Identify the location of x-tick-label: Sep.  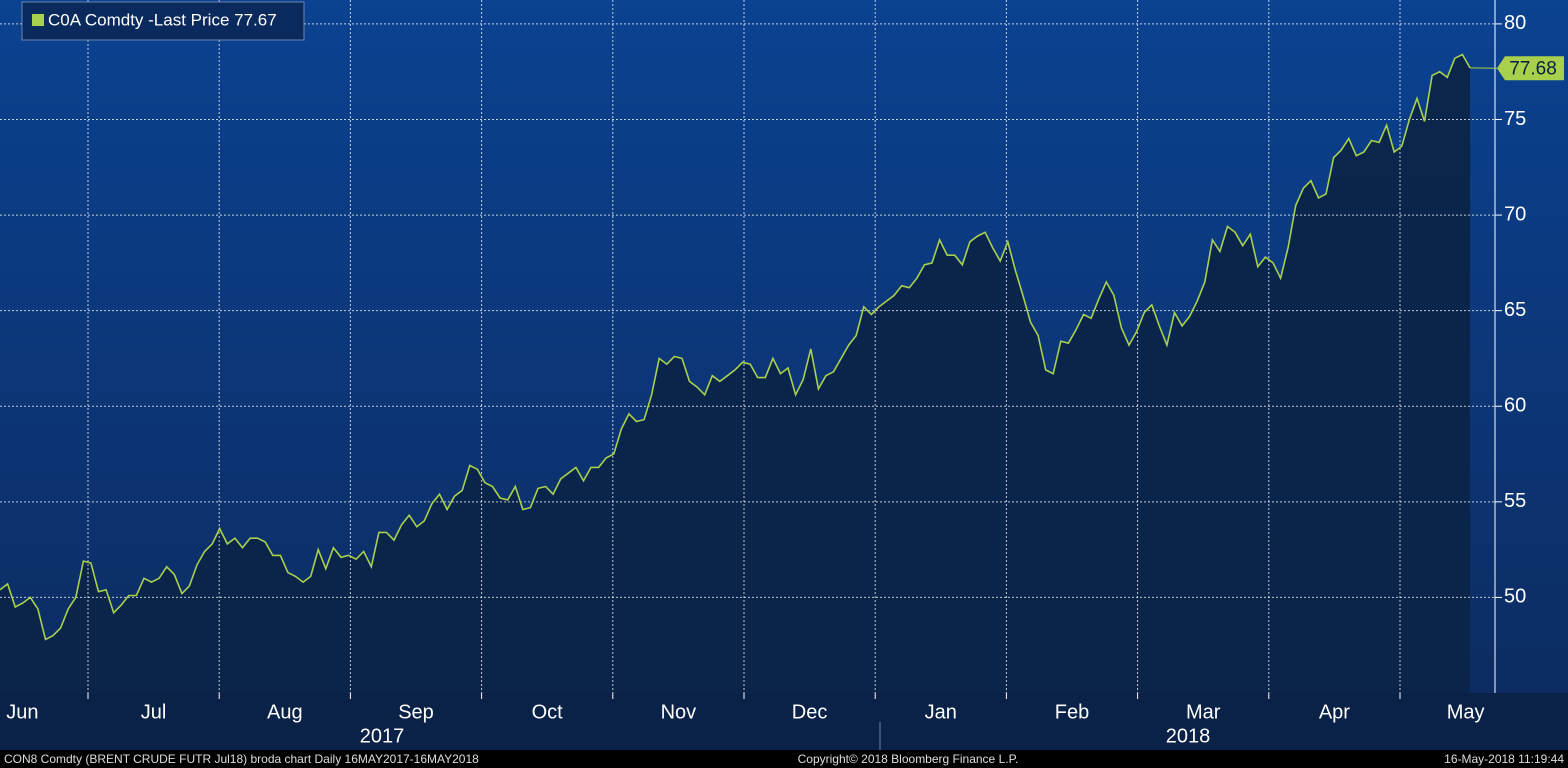
(416, 712).